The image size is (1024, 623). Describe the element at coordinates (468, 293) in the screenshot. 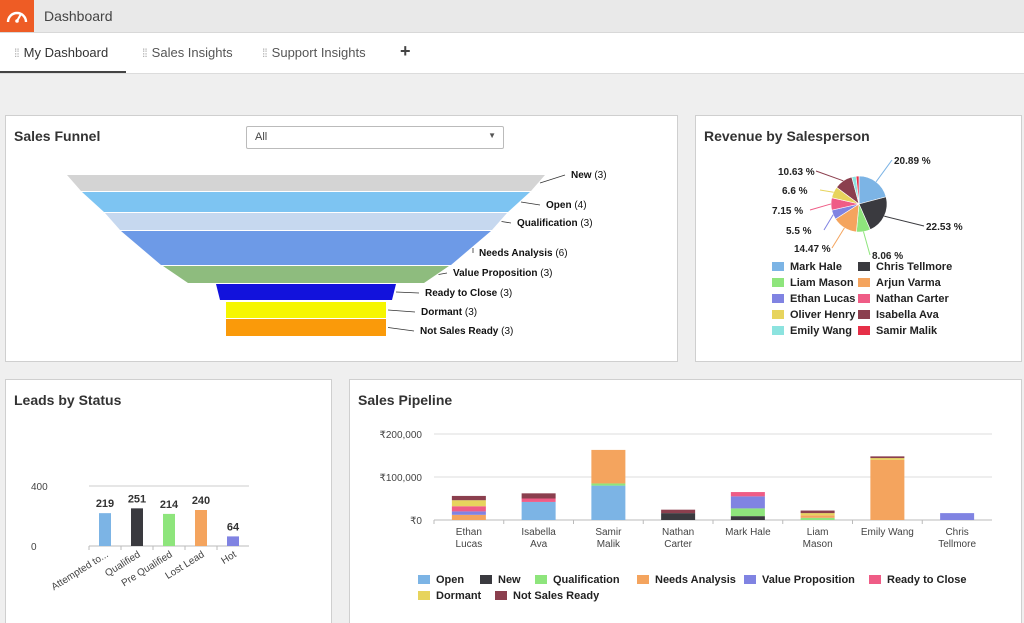

I see `funnel-label: Ready to Close (3)` at that location.